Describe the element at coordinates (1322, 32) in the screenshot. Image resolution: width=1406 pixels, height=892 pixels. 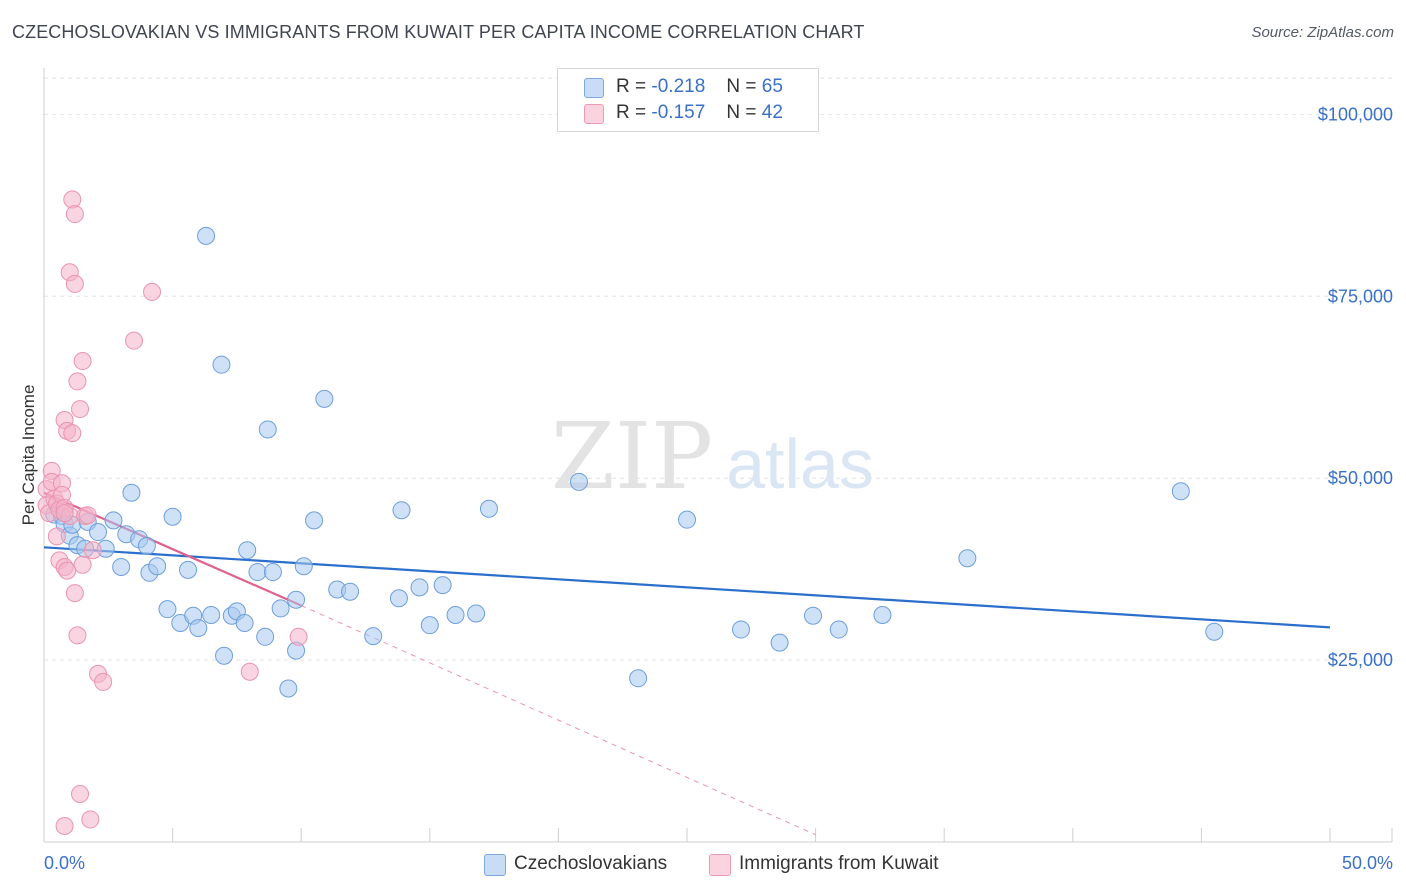
I see `source-label: Source: ZipAtlas.com` at that location.